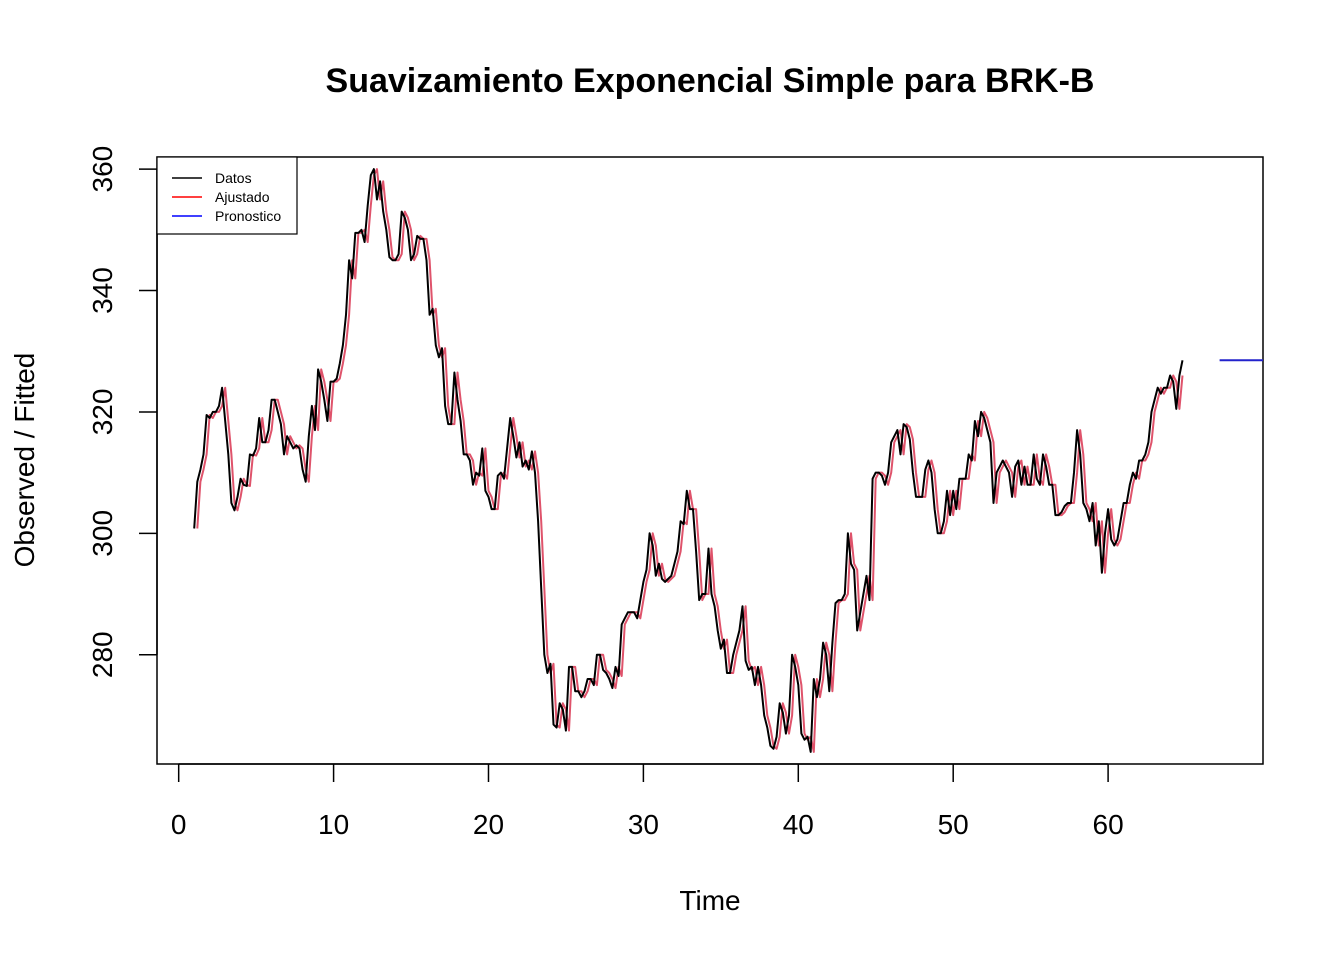 The height and width of the screenshot is (960, 1344). What do you see at coordinates (643, 824) in the screenshot?
I see `x-tick-label: 30` at bounding box center [643, 824].